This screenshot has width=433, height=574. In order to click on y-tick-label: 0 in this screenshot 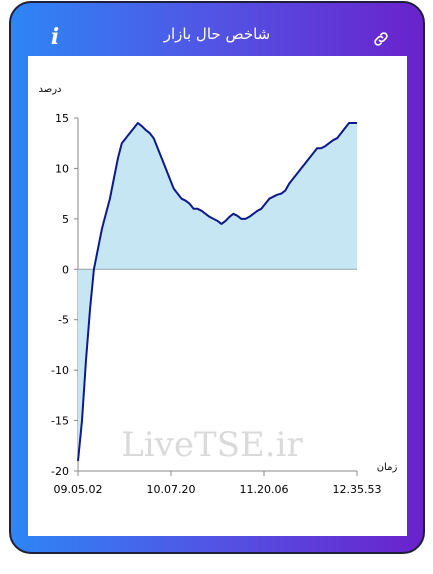, I will do `click(65, 269)`.